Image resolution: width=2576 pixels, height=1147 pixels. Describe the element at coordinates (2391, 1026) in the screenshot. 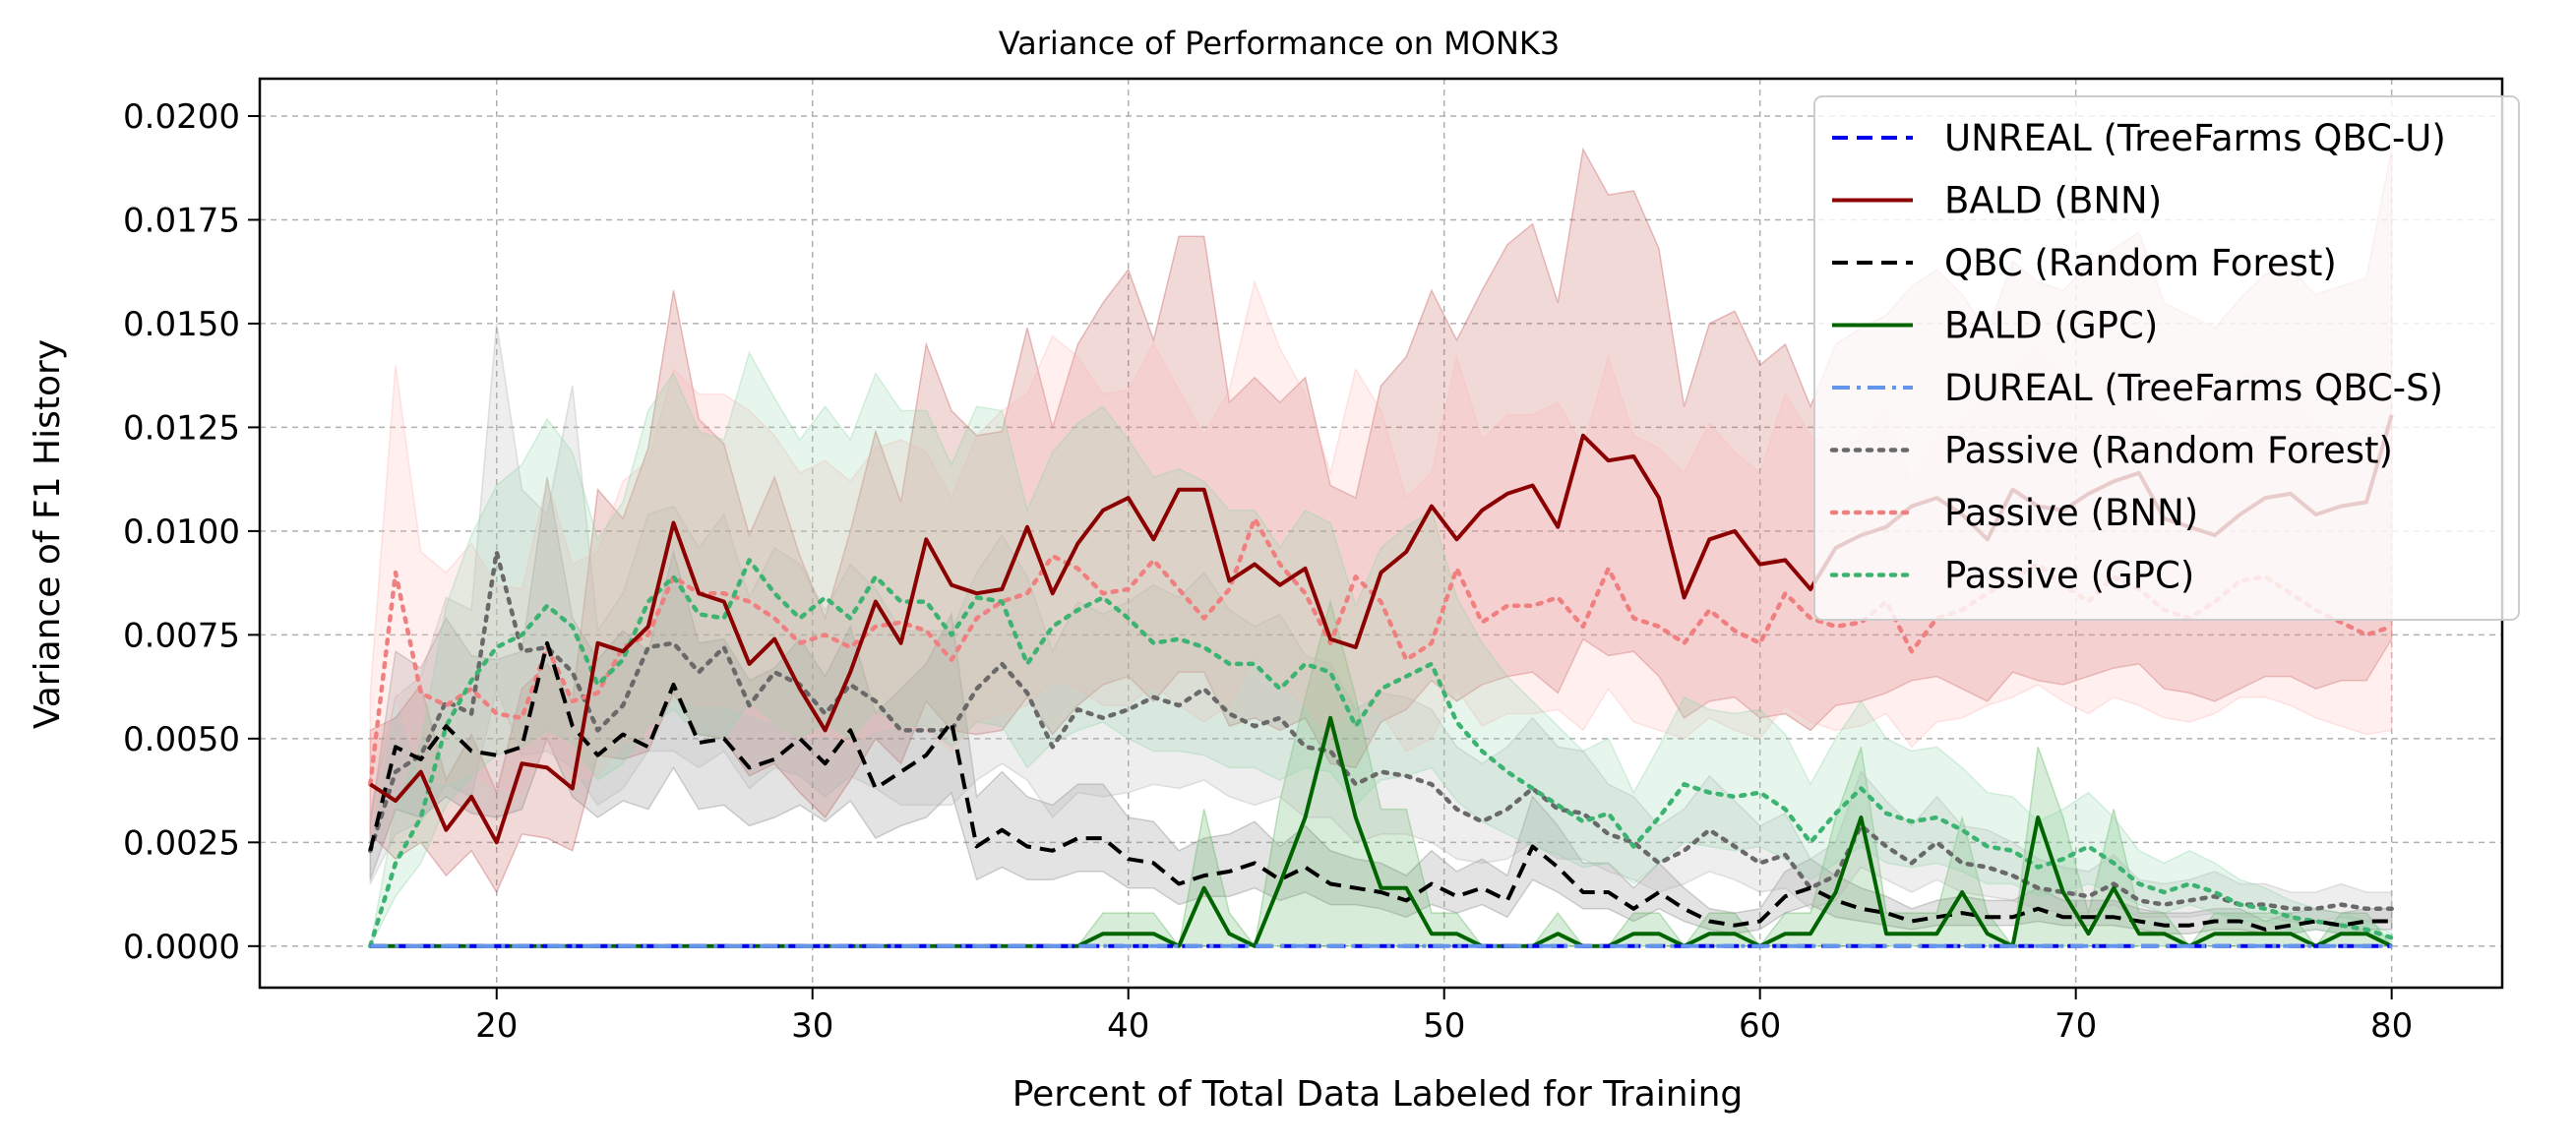

I see `x-tick-label: 80` at that location.